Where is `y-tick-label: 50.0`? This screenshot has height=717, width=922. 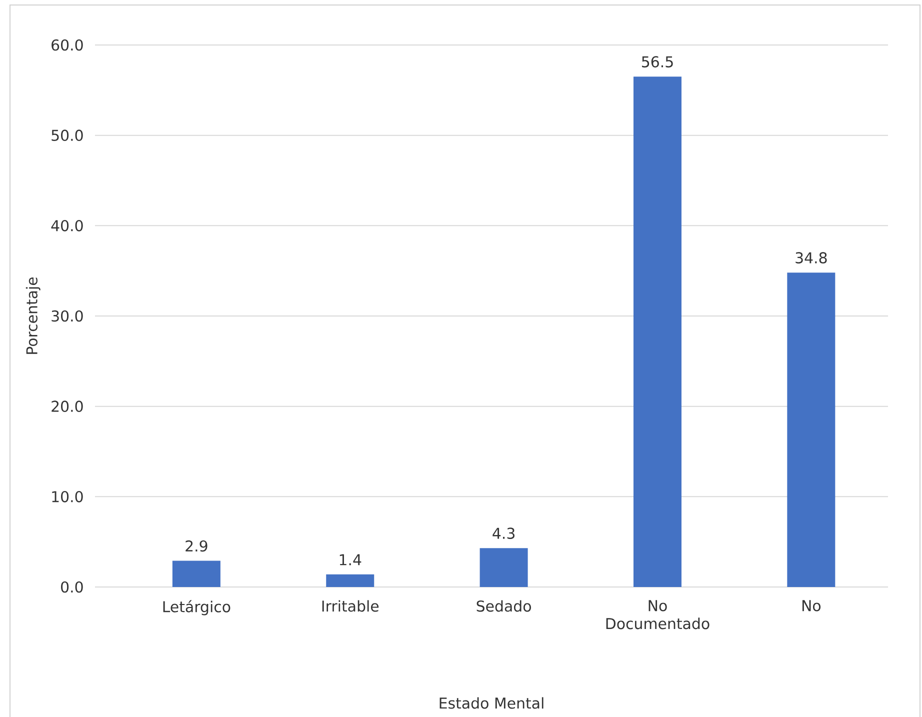 y-tick-label: 50.0 is located at coordinates (67, 135).